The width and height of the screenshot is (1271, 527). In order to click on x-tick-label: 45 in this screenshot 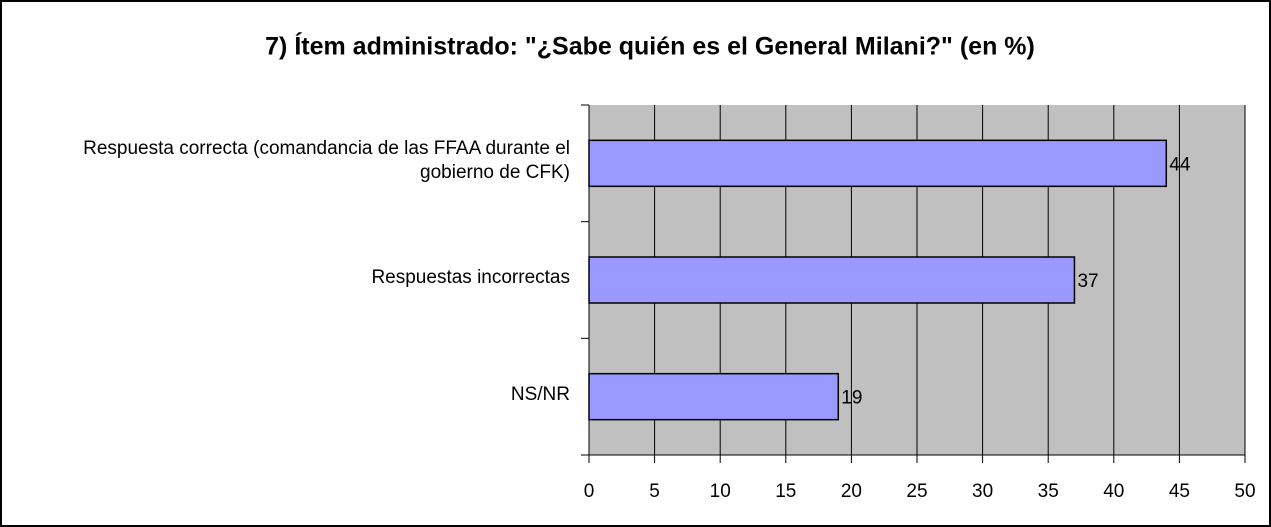, I will do `click(1179, 491)`.